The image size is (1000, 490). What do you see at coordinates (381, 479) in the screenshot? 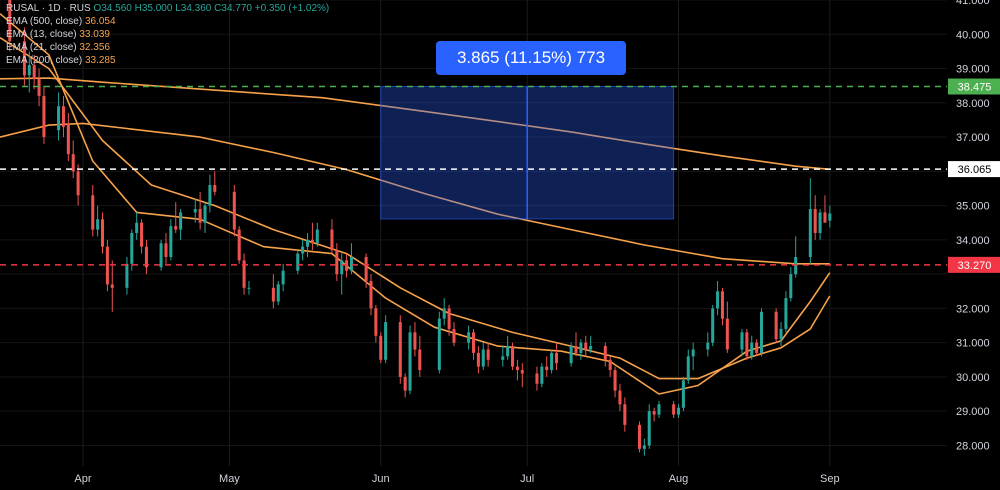
I see `x-tick-label: Jun` at bounding box center [381, 479].